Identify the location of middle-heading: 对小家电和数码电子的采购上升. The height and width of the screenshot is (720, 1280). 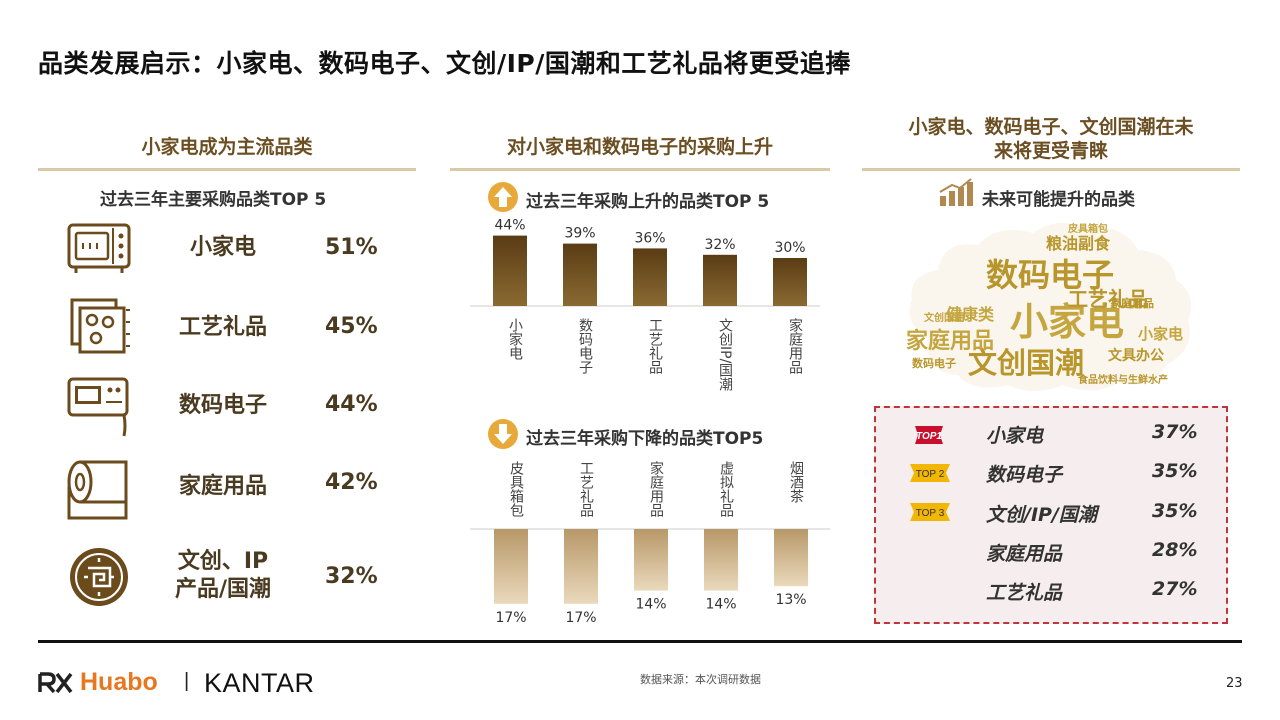
(639, 147).